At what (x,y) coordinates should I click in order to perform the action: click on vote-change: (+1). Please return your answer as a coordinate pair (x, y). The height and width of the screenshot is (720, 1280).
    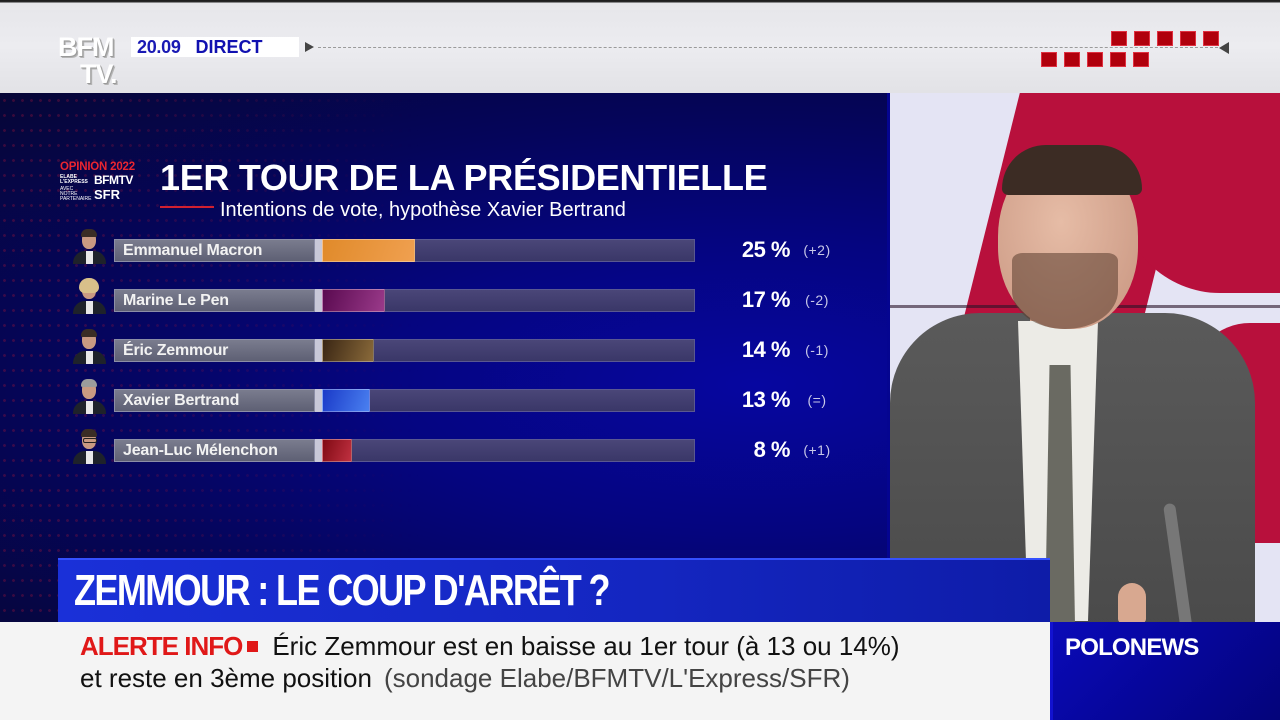
    Looking at the image, I should click on (817, 450).